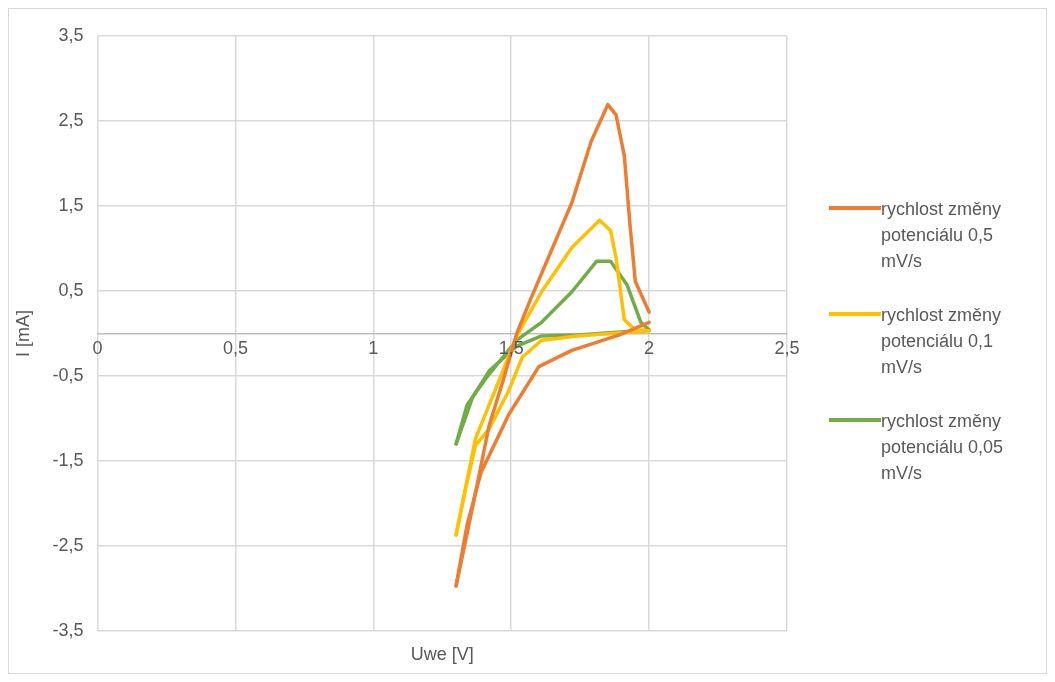 The height and width of the screenshot is (682, 1055). Describe the element at coordinates (68, 459) in the screenshot. I see `y-tick-label: -1,5` at that location.